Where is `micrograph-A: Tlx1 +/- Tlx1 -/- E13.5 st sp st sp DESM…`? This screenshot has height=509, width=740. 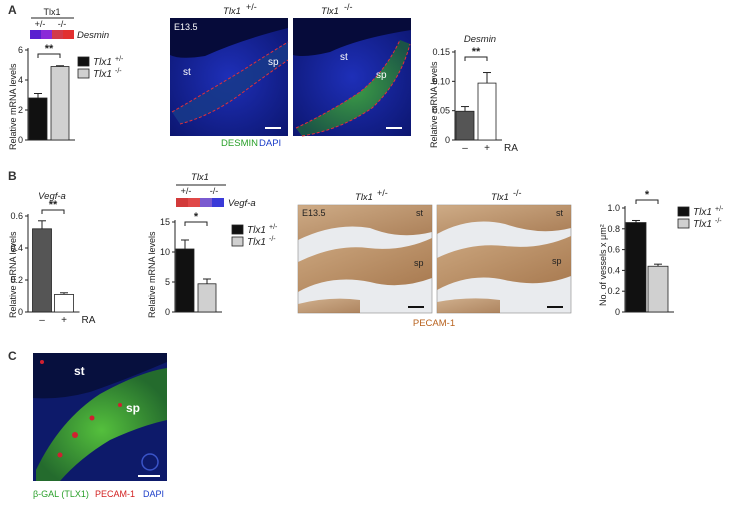
micrograph-A: Tlx1 +/- Tlx1 -/- E13.5 st sp st sp DESM… is located at coordinates (290, 75).